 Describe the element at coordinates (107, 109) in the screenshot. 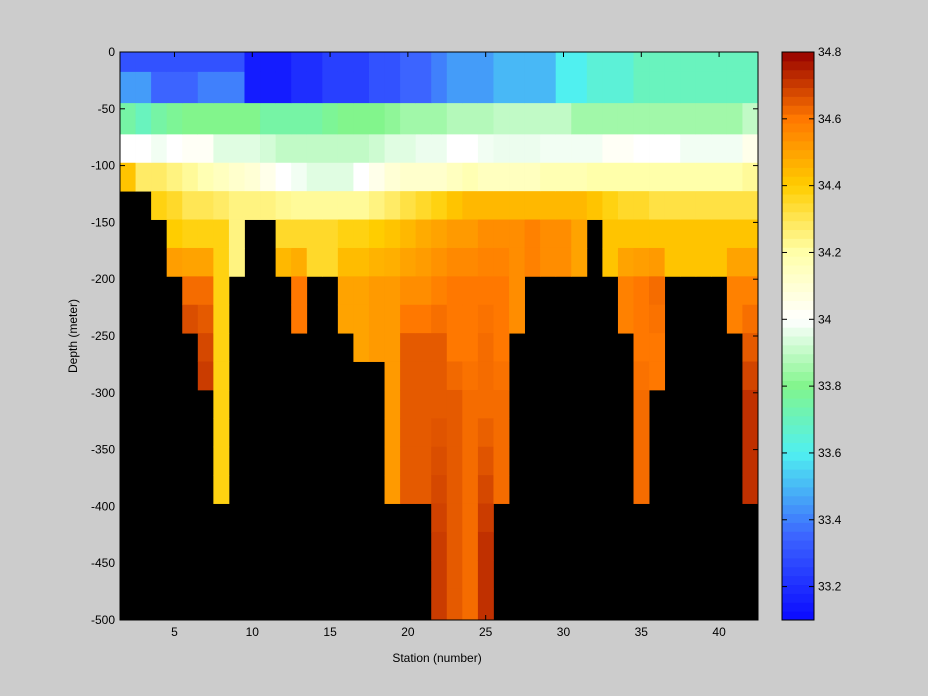

I see `y-tick-label: -50` at that location.